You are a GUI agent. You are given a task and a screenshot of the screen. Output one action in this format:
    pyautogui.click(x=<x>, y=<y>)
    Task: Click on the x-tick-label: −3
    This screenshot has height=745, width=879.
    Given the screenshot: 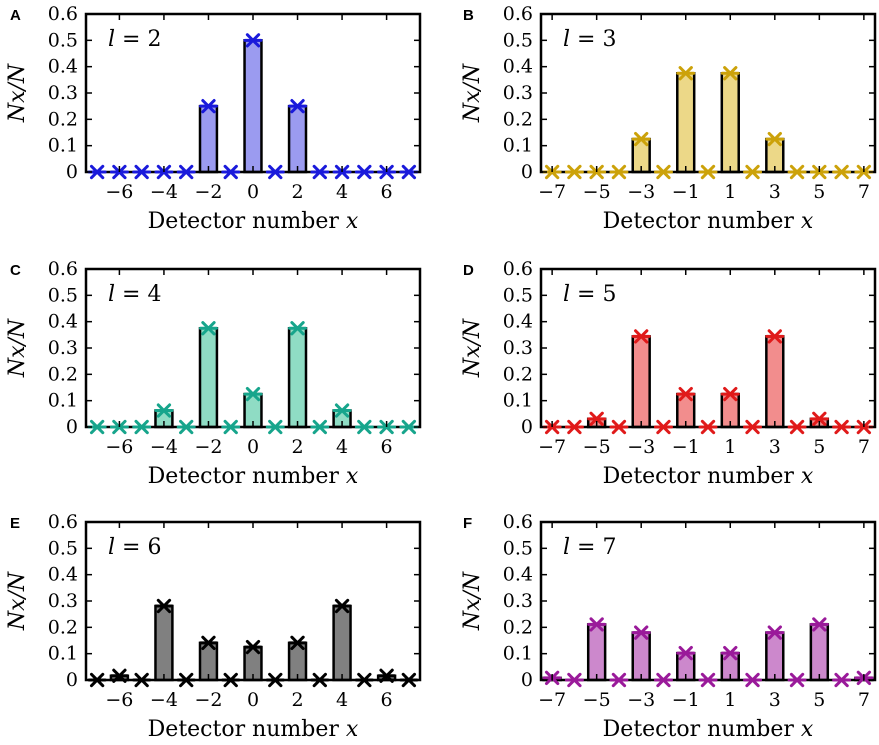 What is the action you would take?
    pyautogui.click(x=641, y=192)
    